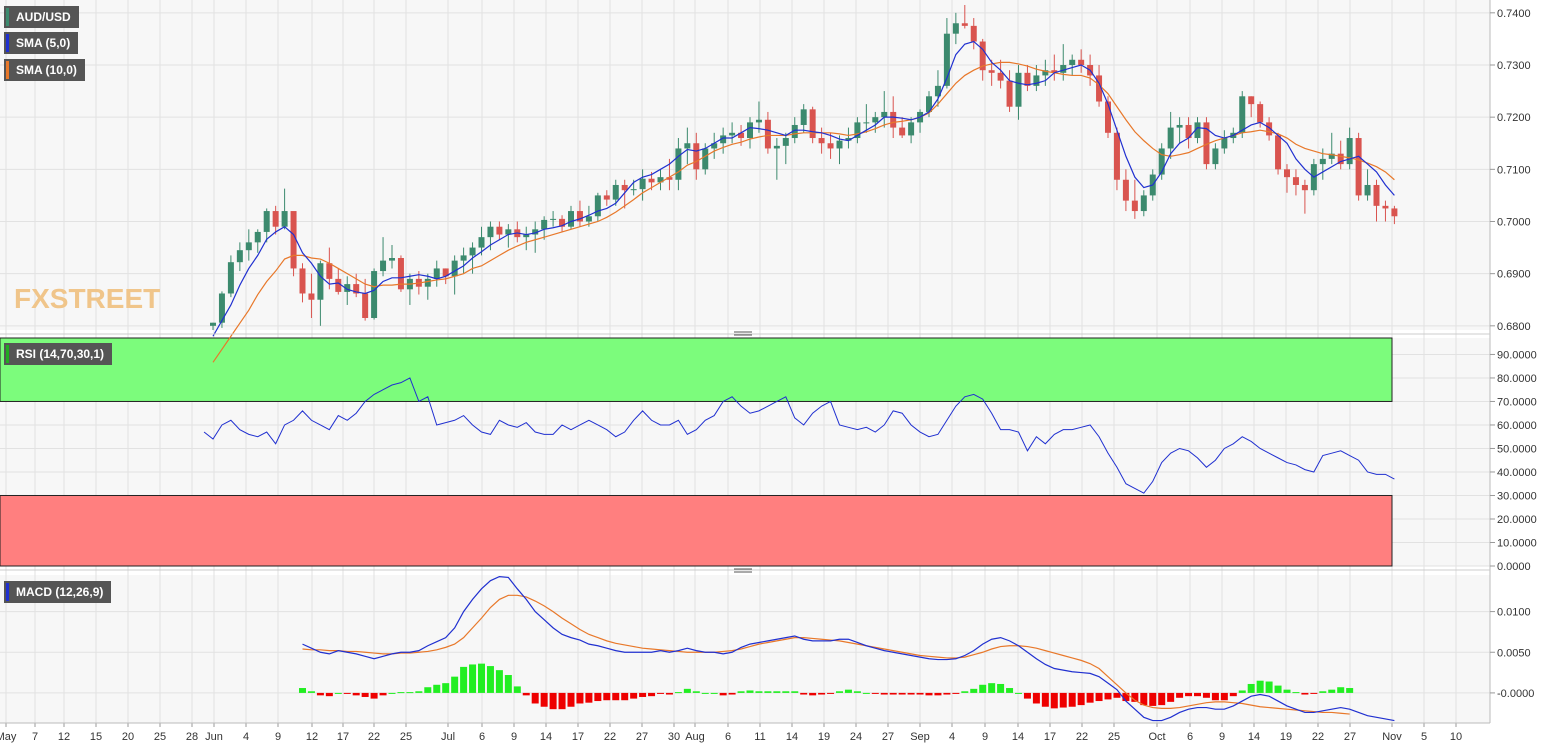 The width and height of the screenshot is (1565, 747). Describe the element at coordinates (7, 70) in the screenshot. I see `sma10-swatch` at that location.